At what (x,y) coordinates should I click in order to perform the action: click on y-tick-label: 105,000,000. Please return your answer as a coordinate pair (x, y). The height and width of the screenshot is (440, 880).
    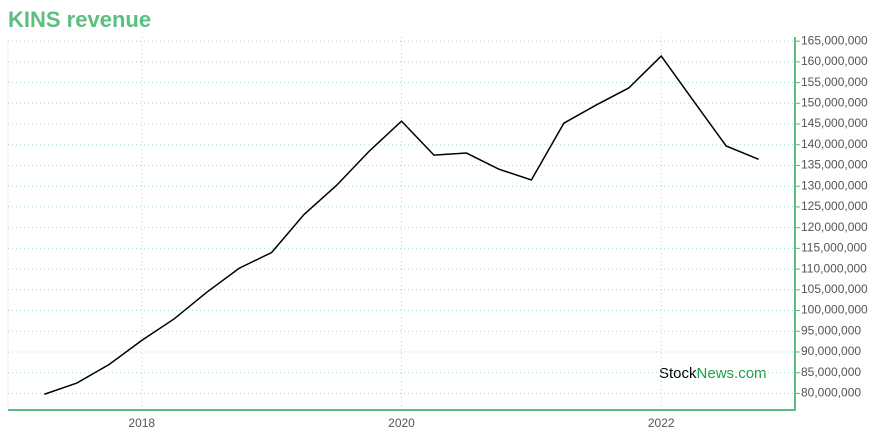
    Looking at the image, I should click on (834, 289).